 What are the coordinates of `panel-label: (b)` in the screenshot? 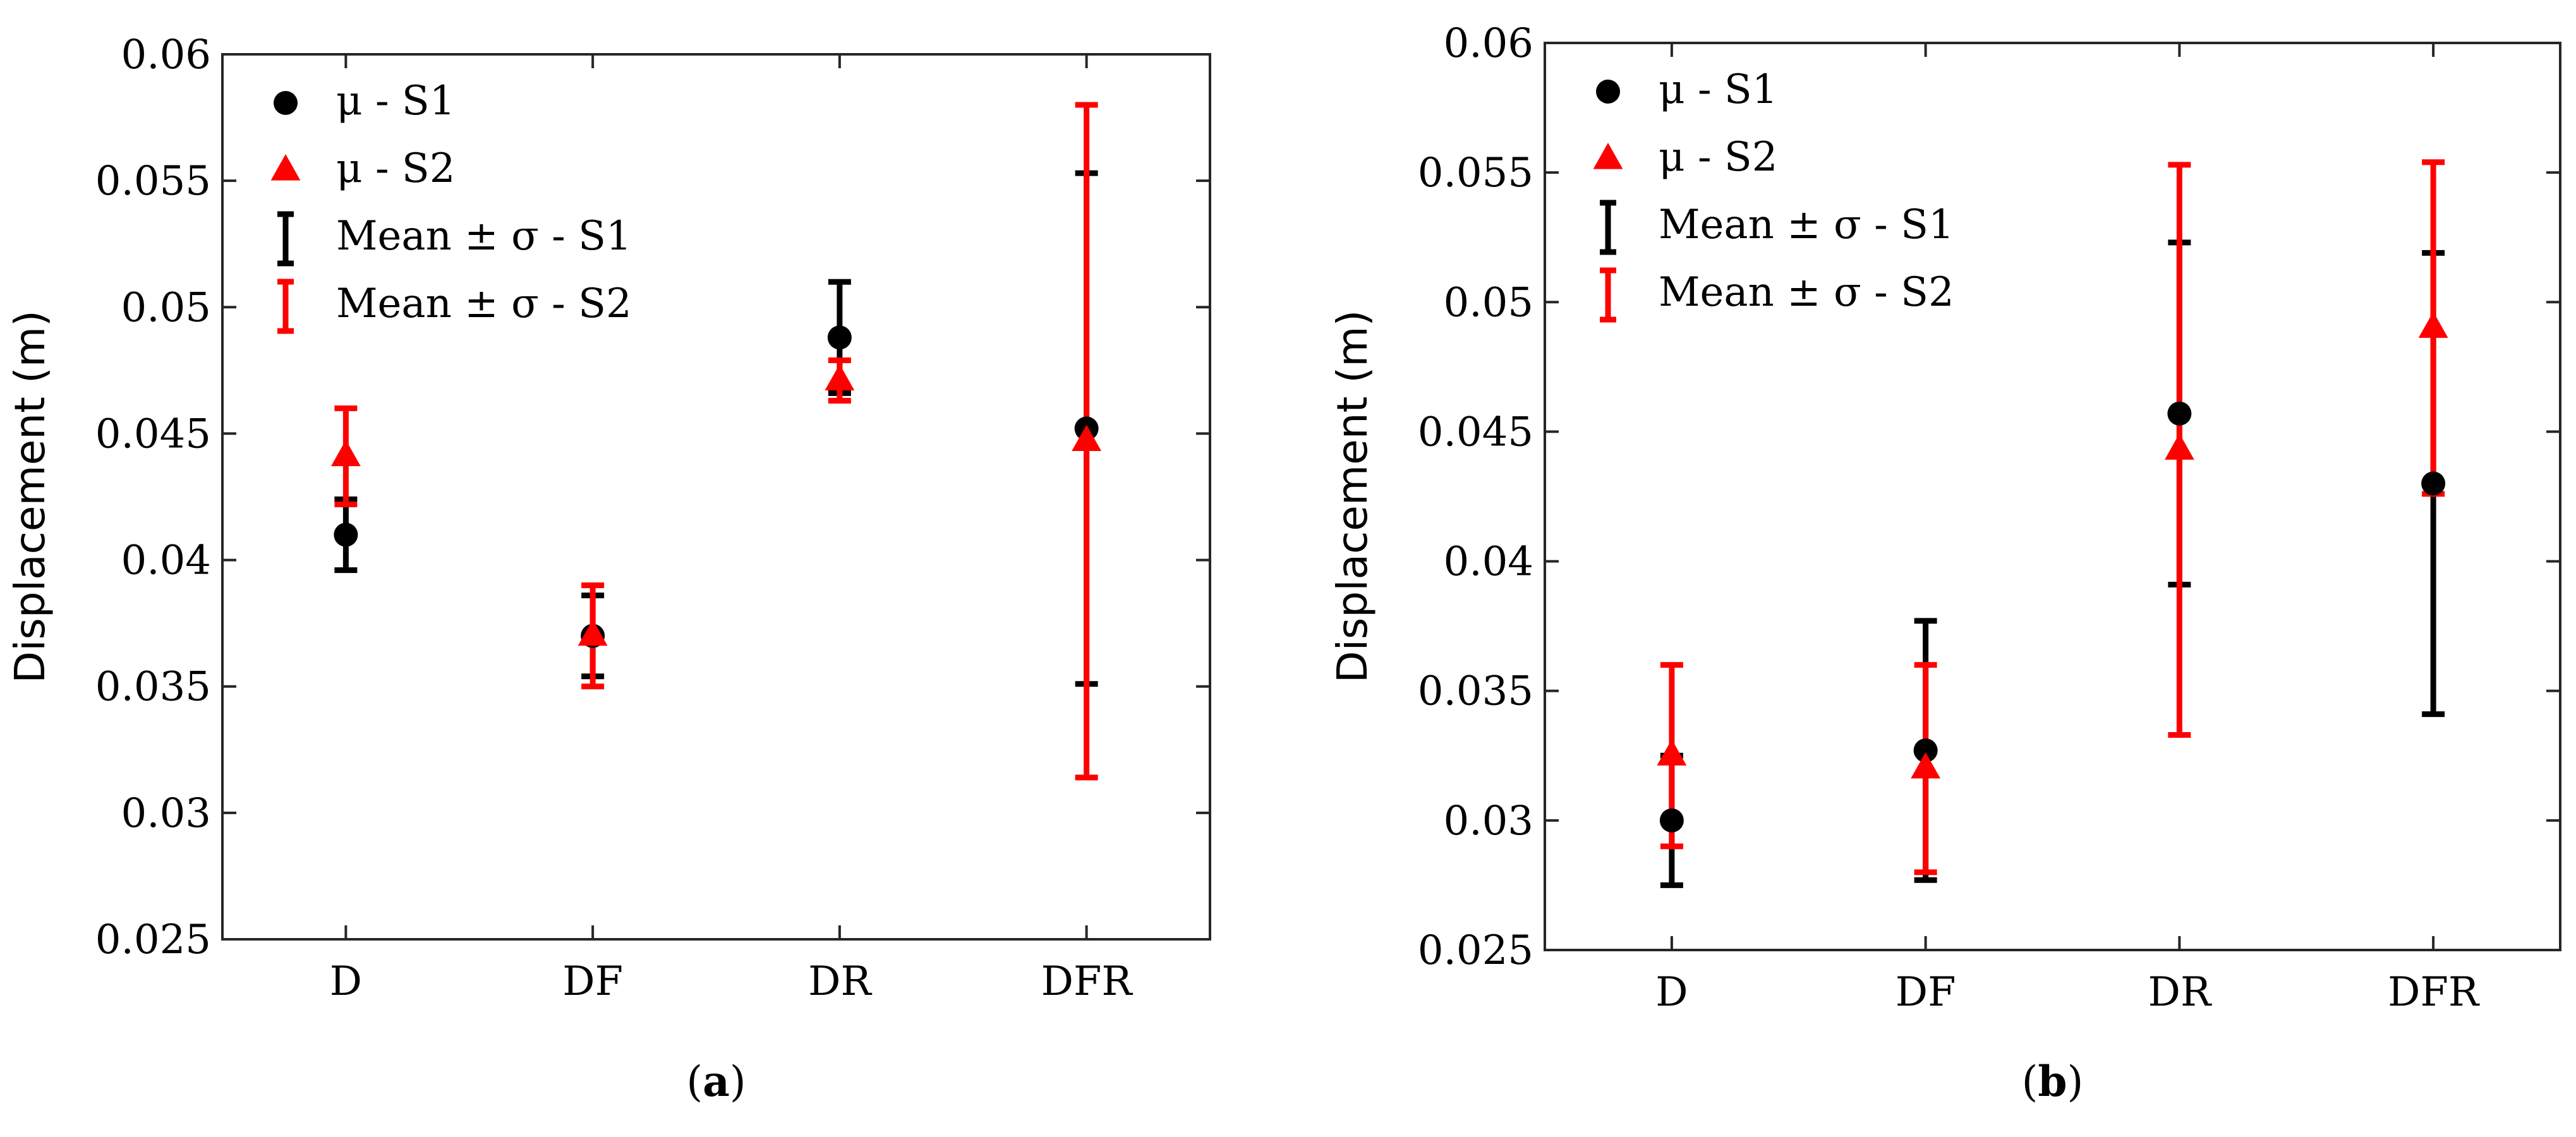 It's located at (2053, 1081).